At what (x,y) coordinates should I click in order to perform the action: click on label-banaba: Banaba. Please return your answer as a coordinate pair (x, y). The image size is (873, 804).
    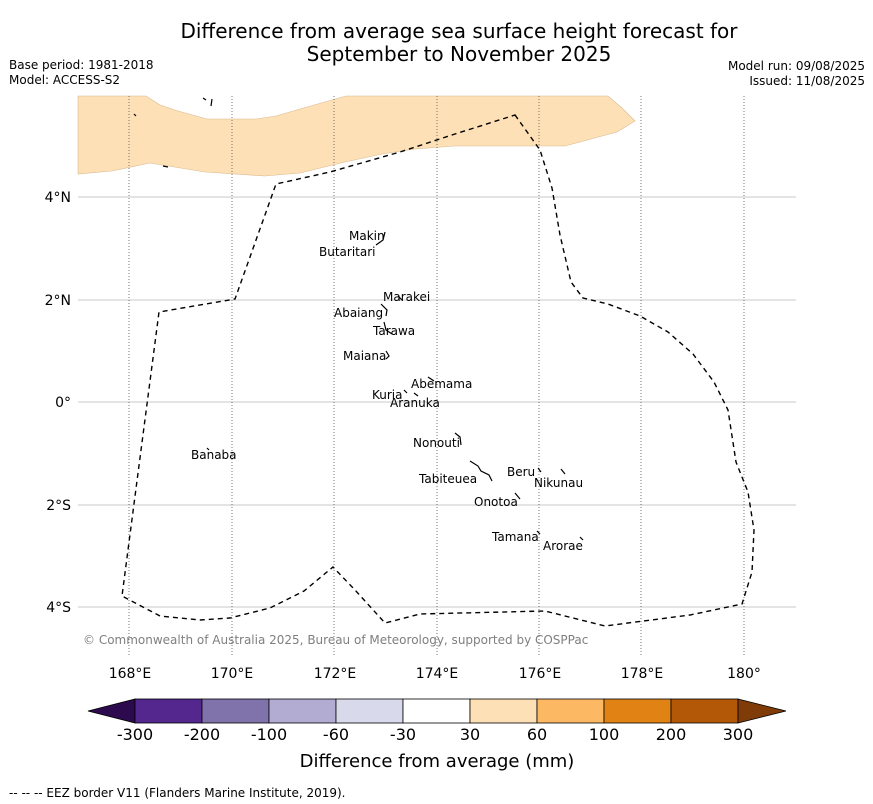
    Looking at the image, I should click on (214, 455).